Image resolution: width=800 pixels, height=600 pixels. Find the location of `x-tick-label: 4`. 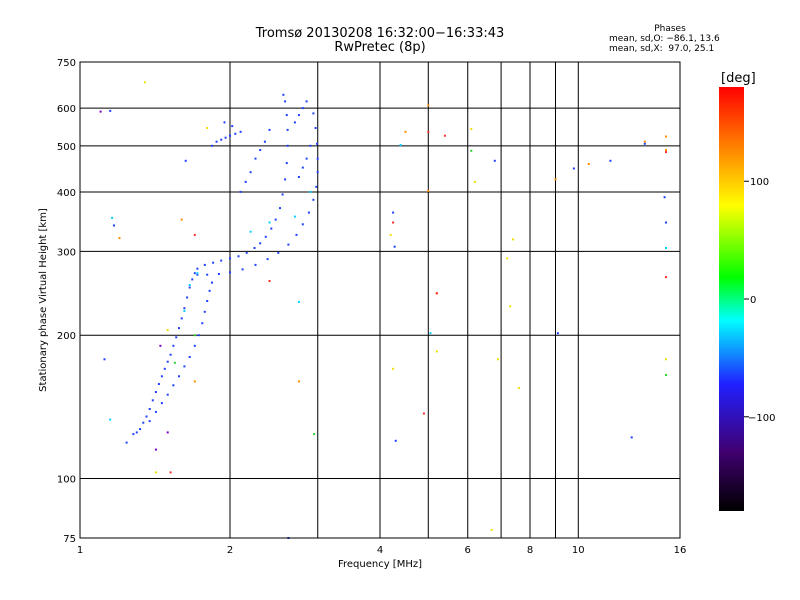

x-tick-label: 4 is located at coordinates (380, 550).